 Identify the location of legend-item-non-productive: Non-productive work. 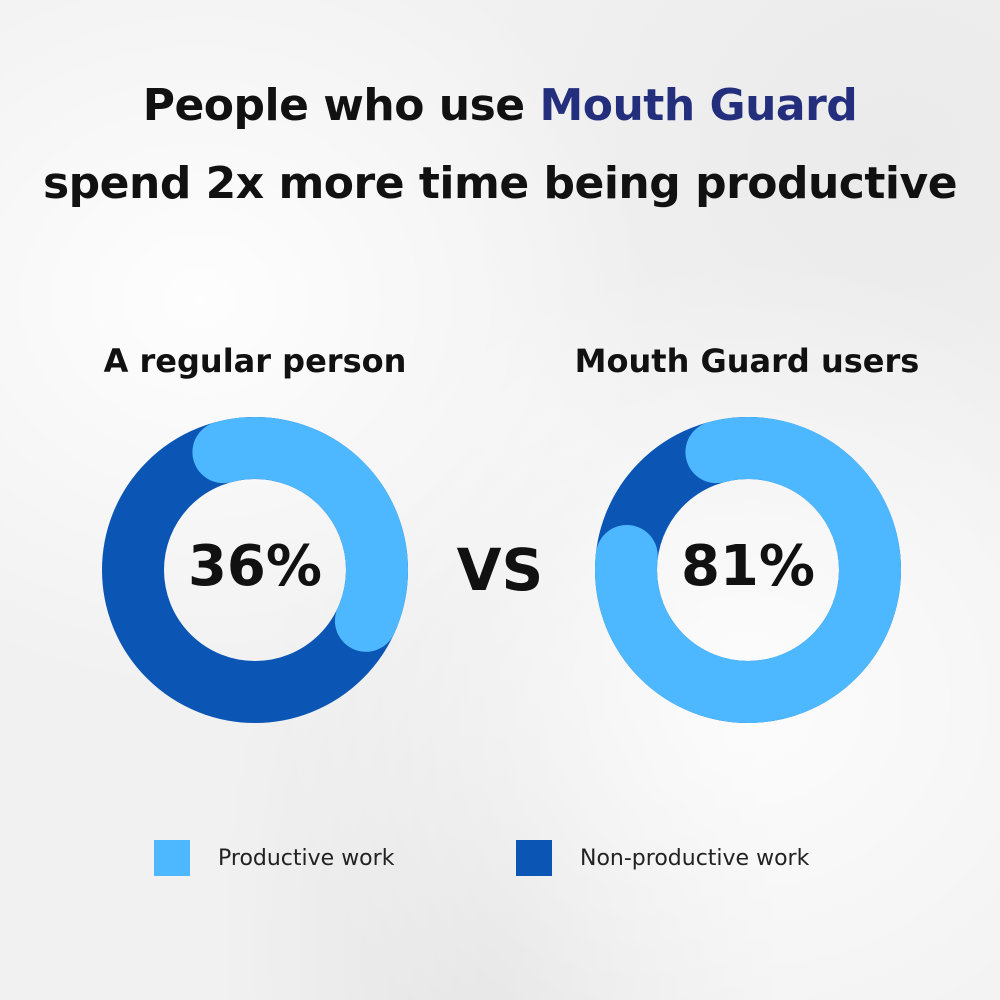
(662, 858).